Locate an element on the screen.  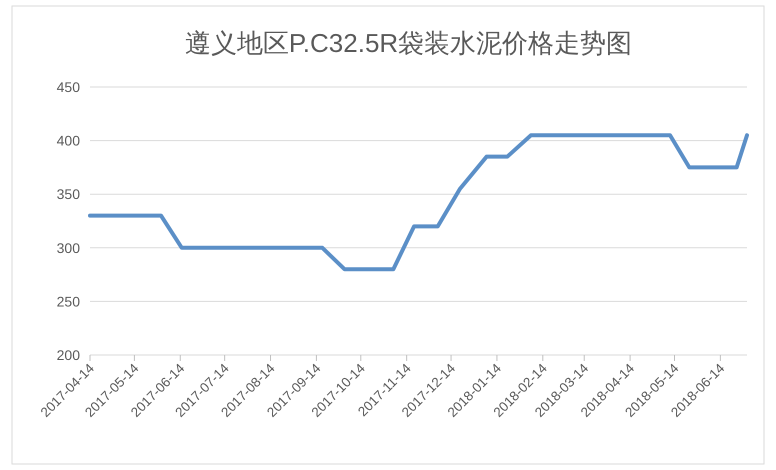
y-tick-label: 250 is located at coordinates (68, 301).